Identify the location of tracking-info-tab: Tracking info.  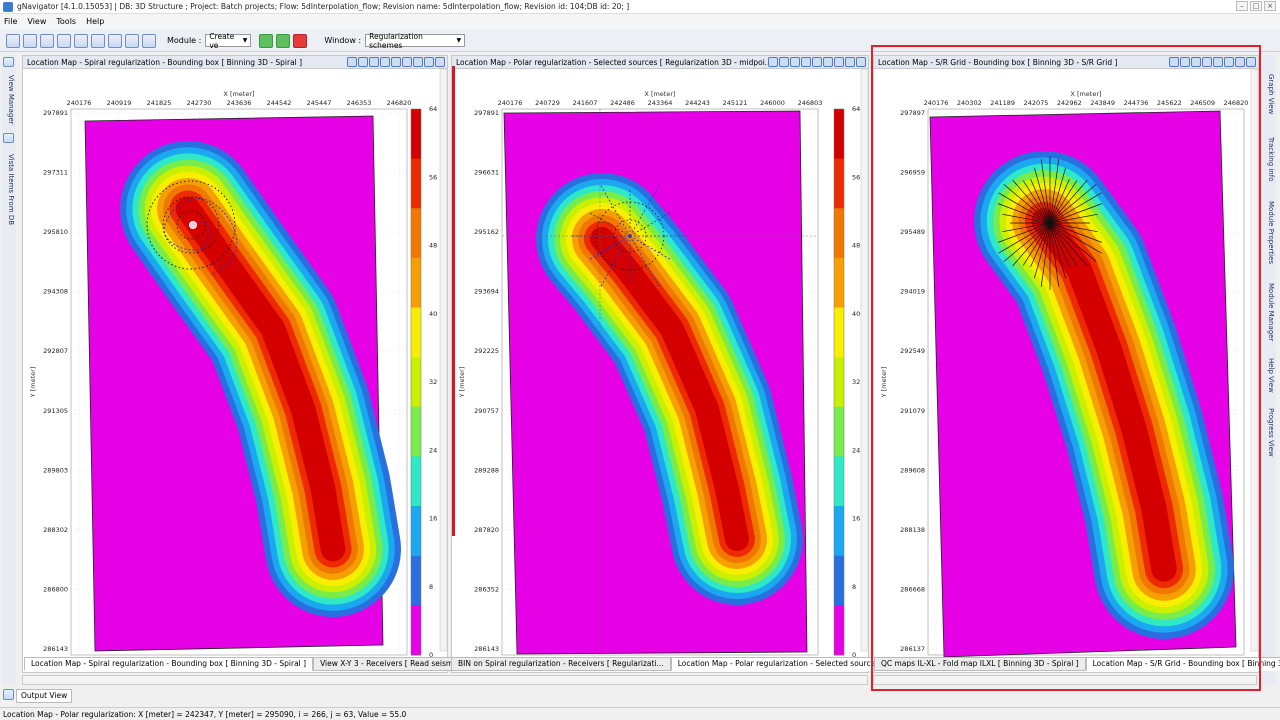
(1271, 159).